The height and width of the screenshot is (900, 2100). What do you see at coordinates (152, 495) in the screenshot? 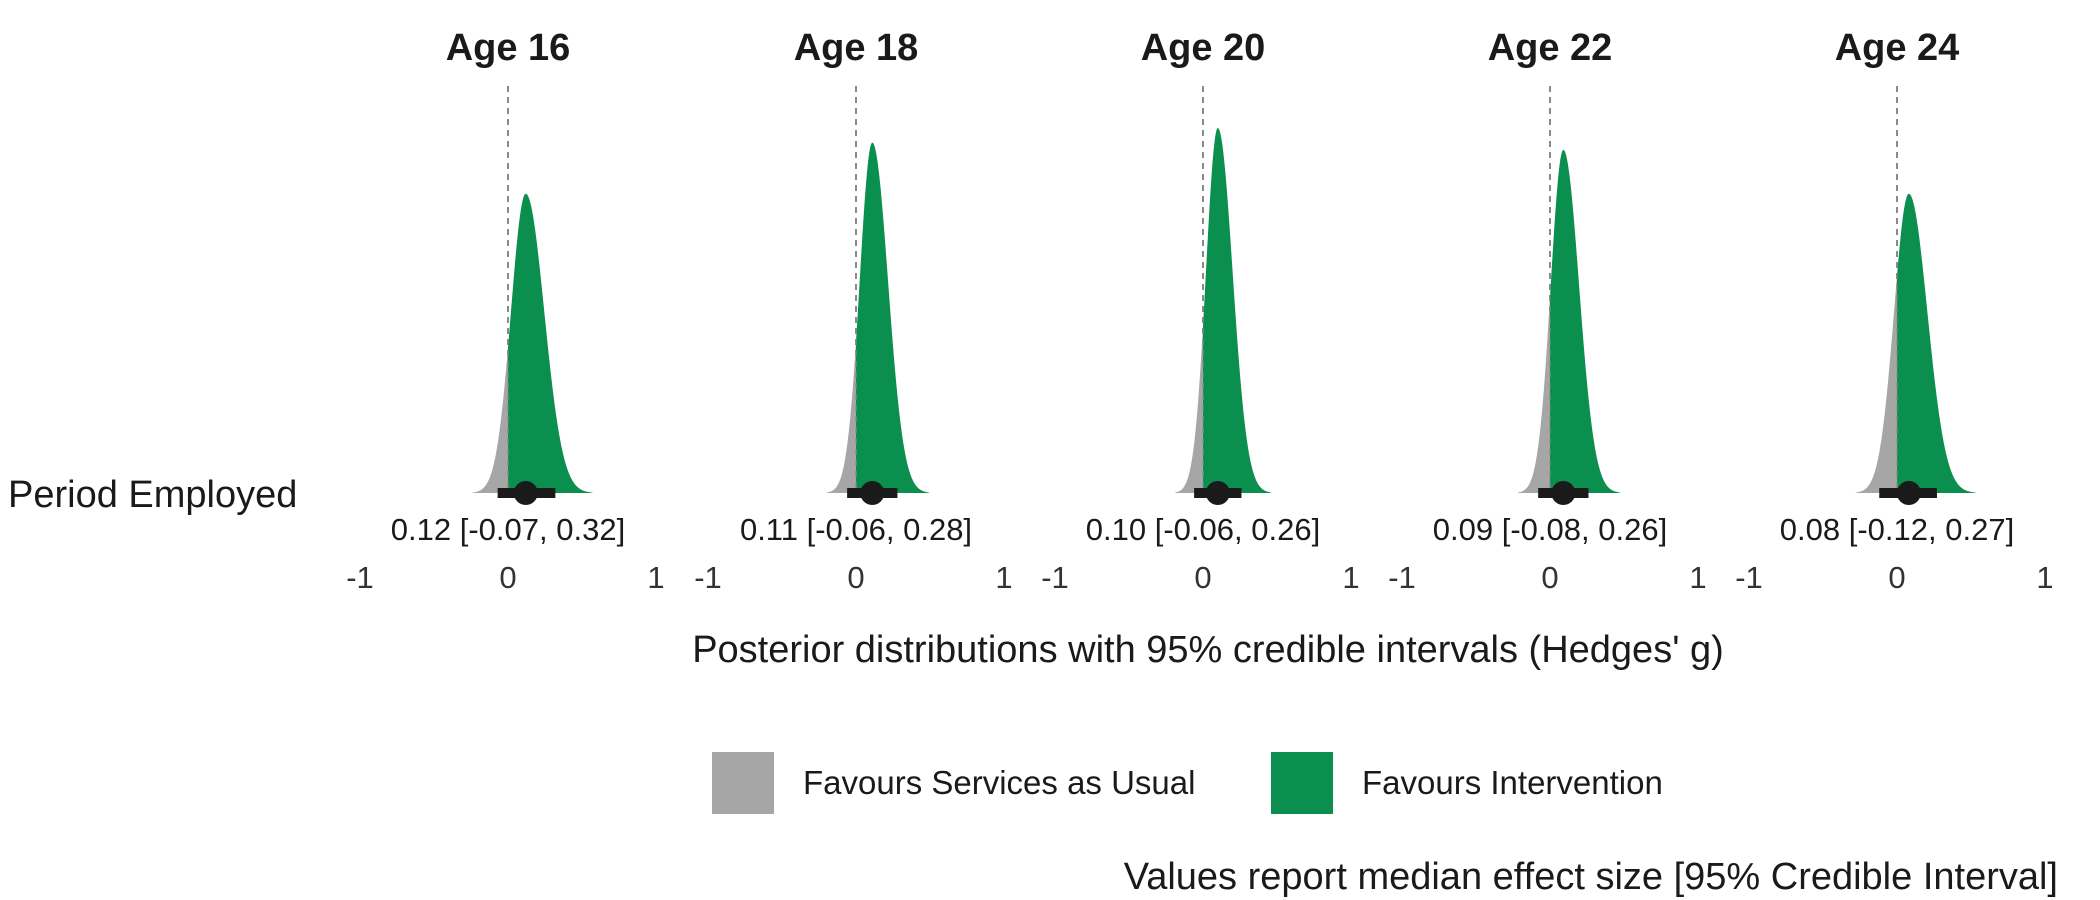
I see `row-label: Period Employed` at bounding box center [152, 495].